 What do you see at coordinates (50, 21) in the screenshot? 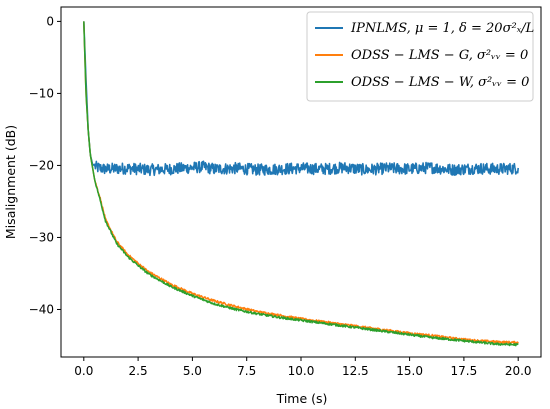
I see `y-tick-label: 0` at bounding box center [50, 21].